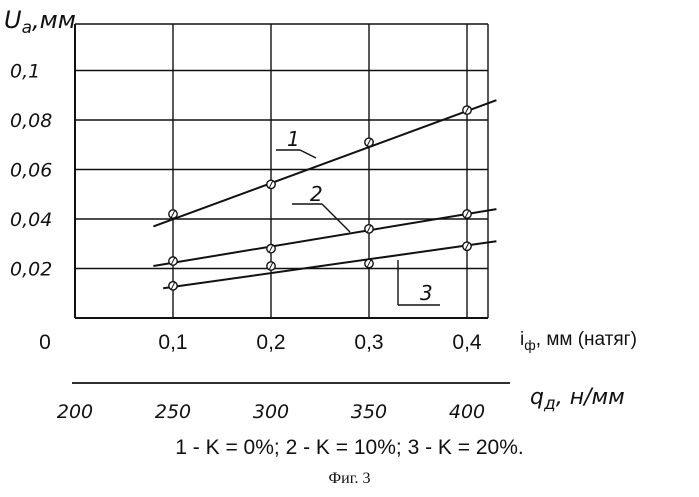 This screenshot has height=497, width=699. What do you see at coordinates (426, 293) in the screenshot?
I see `series-label-3: 3` at bounding box center [426, 293].